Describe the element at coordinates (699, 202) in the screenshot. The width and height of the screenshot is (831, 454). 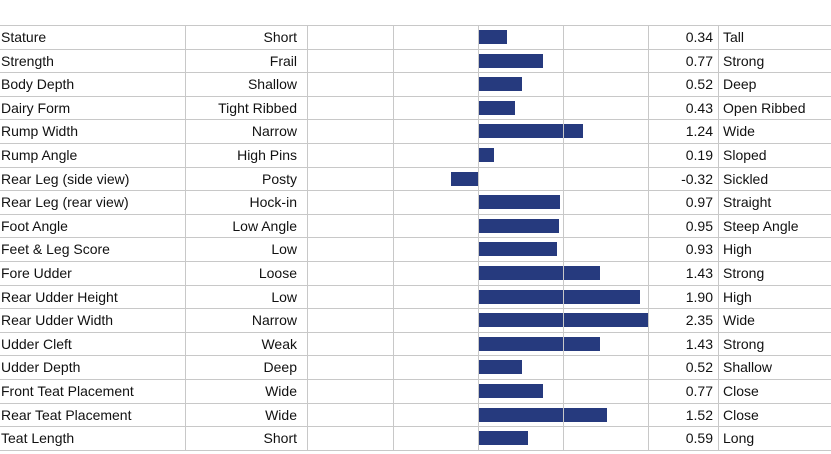
I see `value-label: 0.97` at that location.